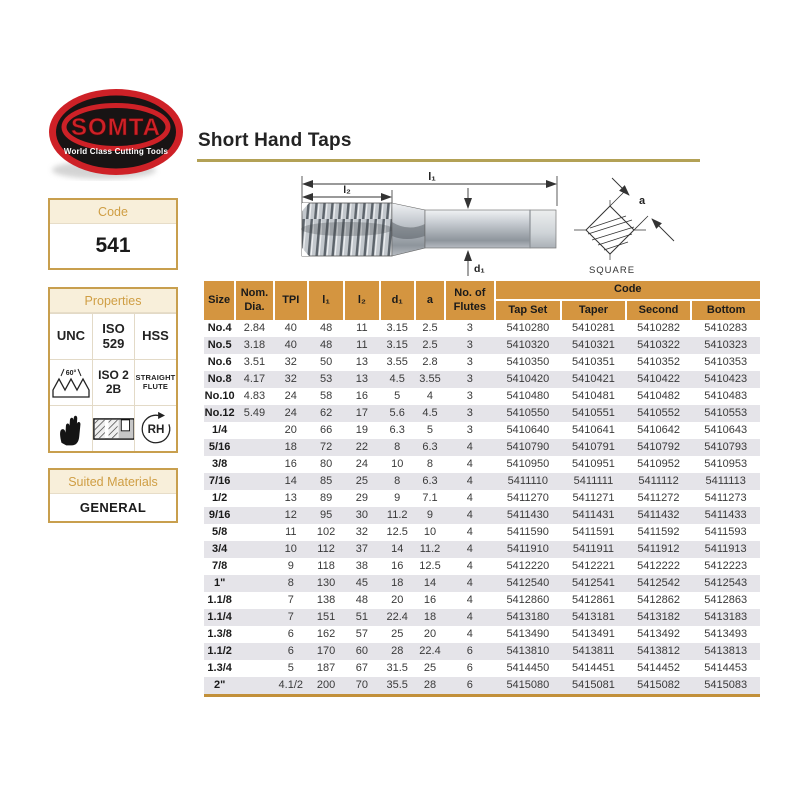  I want to click on col-header-a: a, so click(429, 300).